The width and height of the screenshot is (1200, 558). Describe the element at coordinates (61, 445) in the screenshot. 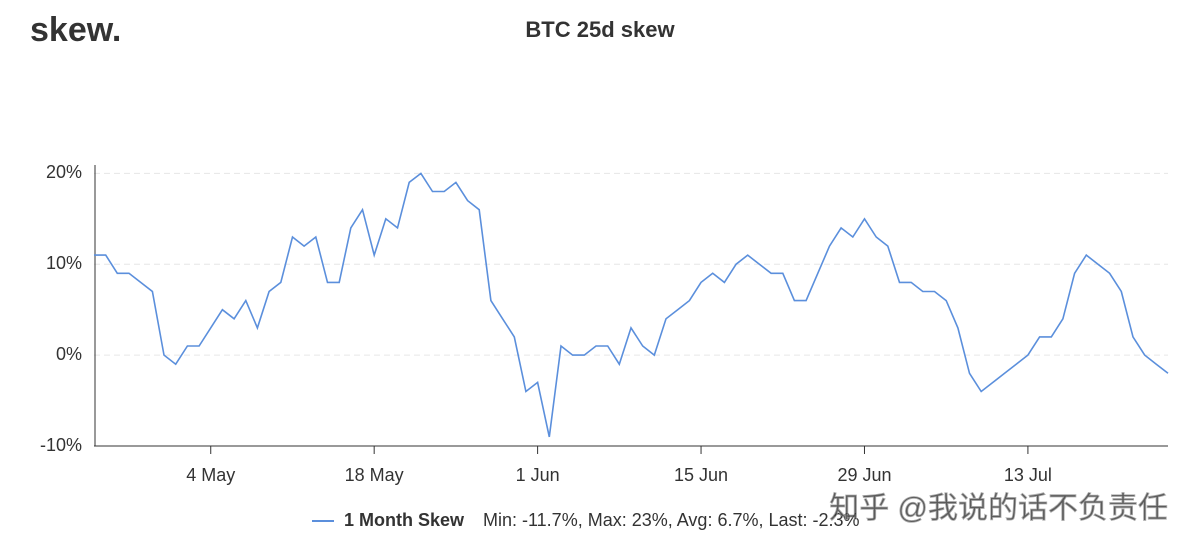

I see `y-tick-label: -10%` at that location.